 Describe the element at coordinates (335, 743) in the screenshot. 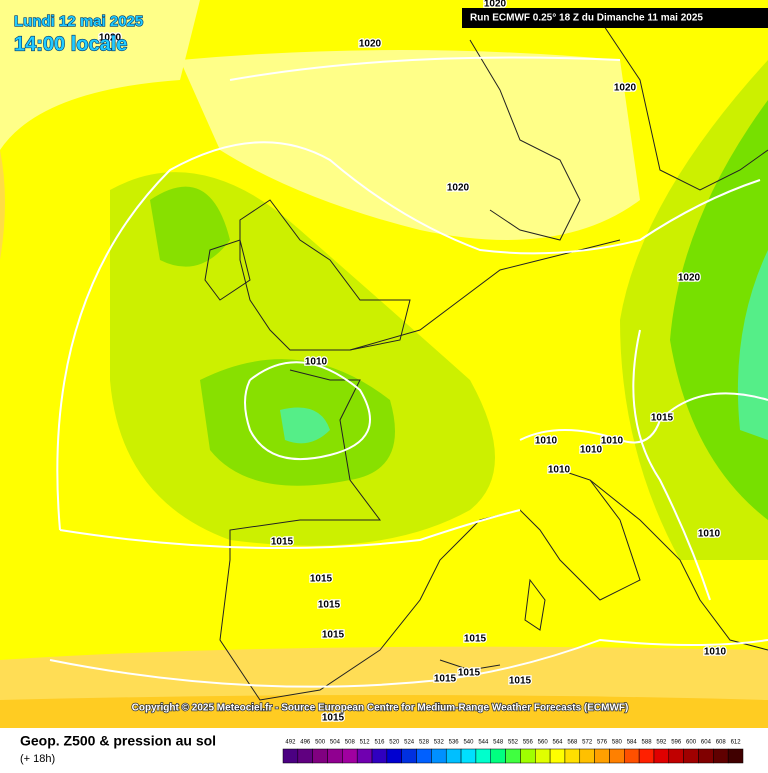

I see `colorbar-label: 504` at that location.